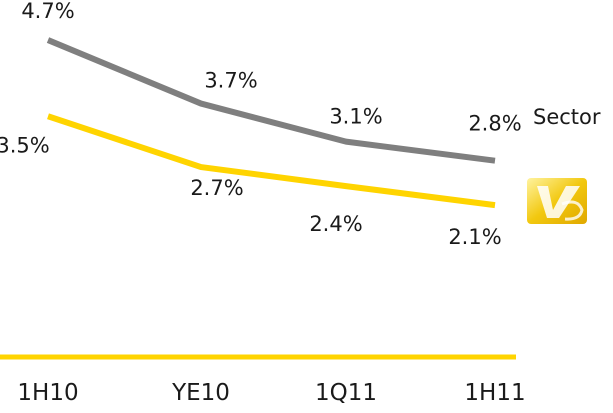 The image size is (613, 413). What do you see at coordinates (271, 393) in the screenshot?
I see `x-axis-ticks: 1H10 YE10 1Q11 1H11` at bounding box center [271, 393].